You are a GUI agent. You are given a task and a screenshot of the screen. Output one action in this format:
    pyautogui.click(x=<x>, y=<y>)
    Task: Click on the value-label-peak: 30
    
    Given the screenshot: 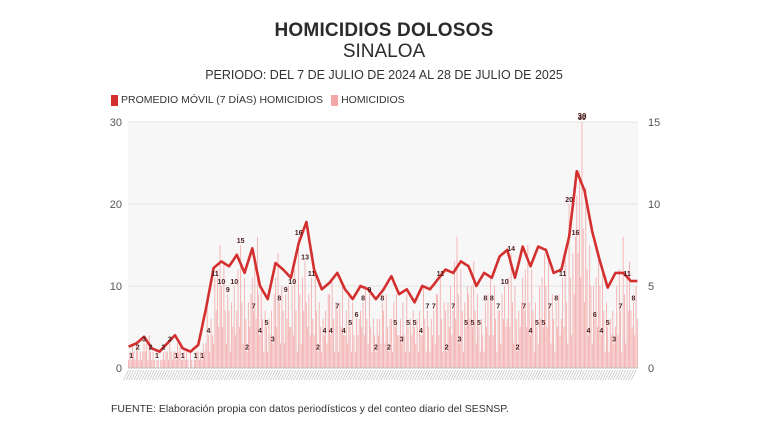 What is the action you would take?
    pyautogui.click(x=582, y=116)
    